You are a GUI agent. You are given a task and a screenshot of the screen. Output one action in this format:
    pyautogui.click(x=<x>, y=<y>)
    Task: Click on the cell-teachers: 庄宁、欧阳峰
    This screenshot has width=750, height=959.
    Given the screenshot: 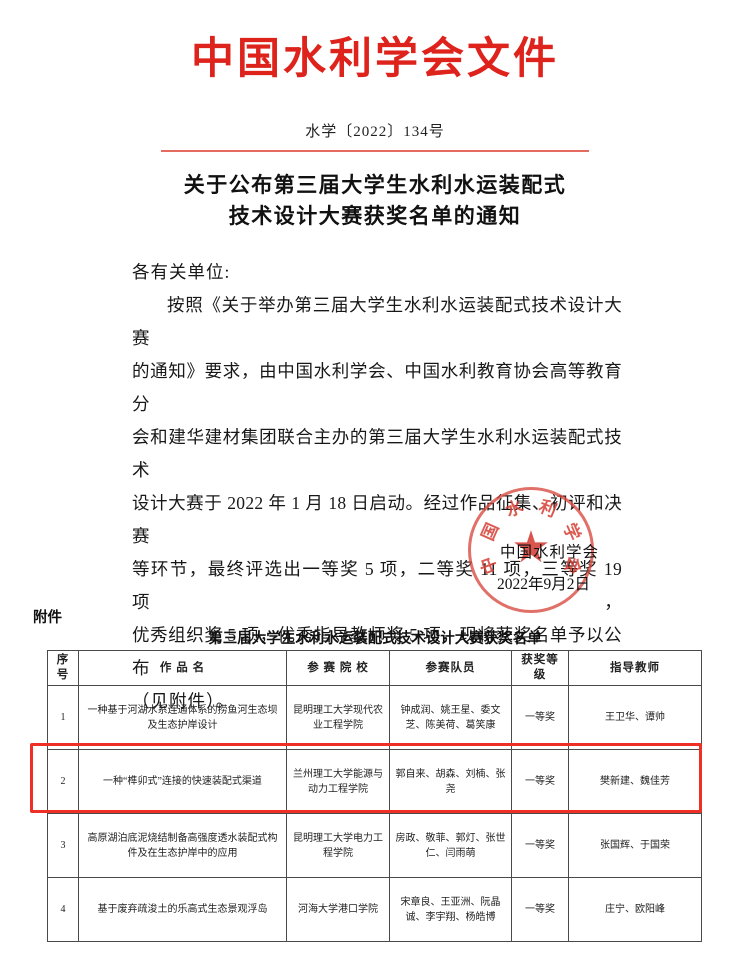 What is the action you would take?
    pyautogui.click(x=635, y=909)
    